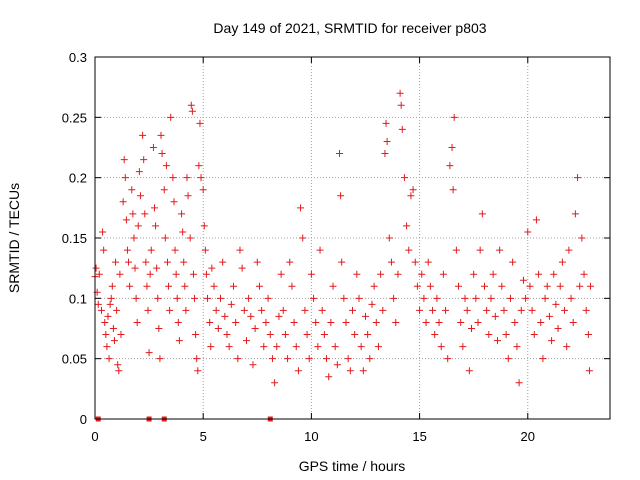 The width and height of the screenshot is (640, 480). What do you see at coordinates (83, 419) in the screenshot?
I see `y-tick-label: 0` at bounding box center [83, 419].